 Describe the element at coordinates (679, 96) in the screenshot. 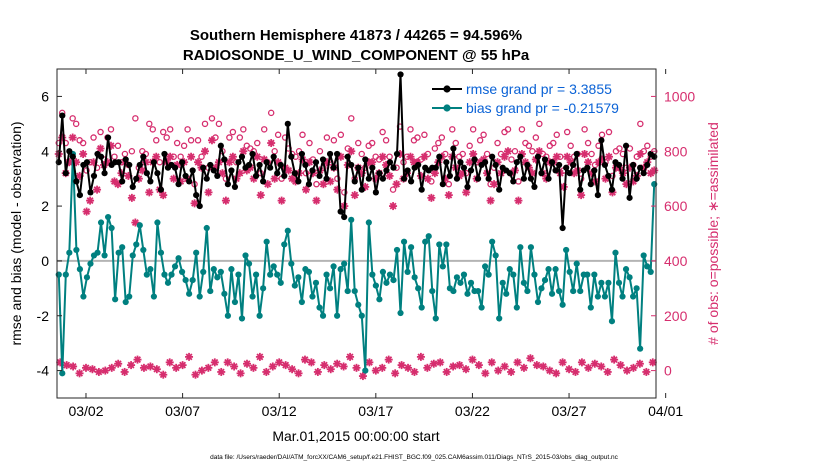

I see `y2-tick-label: 1000` at that location.